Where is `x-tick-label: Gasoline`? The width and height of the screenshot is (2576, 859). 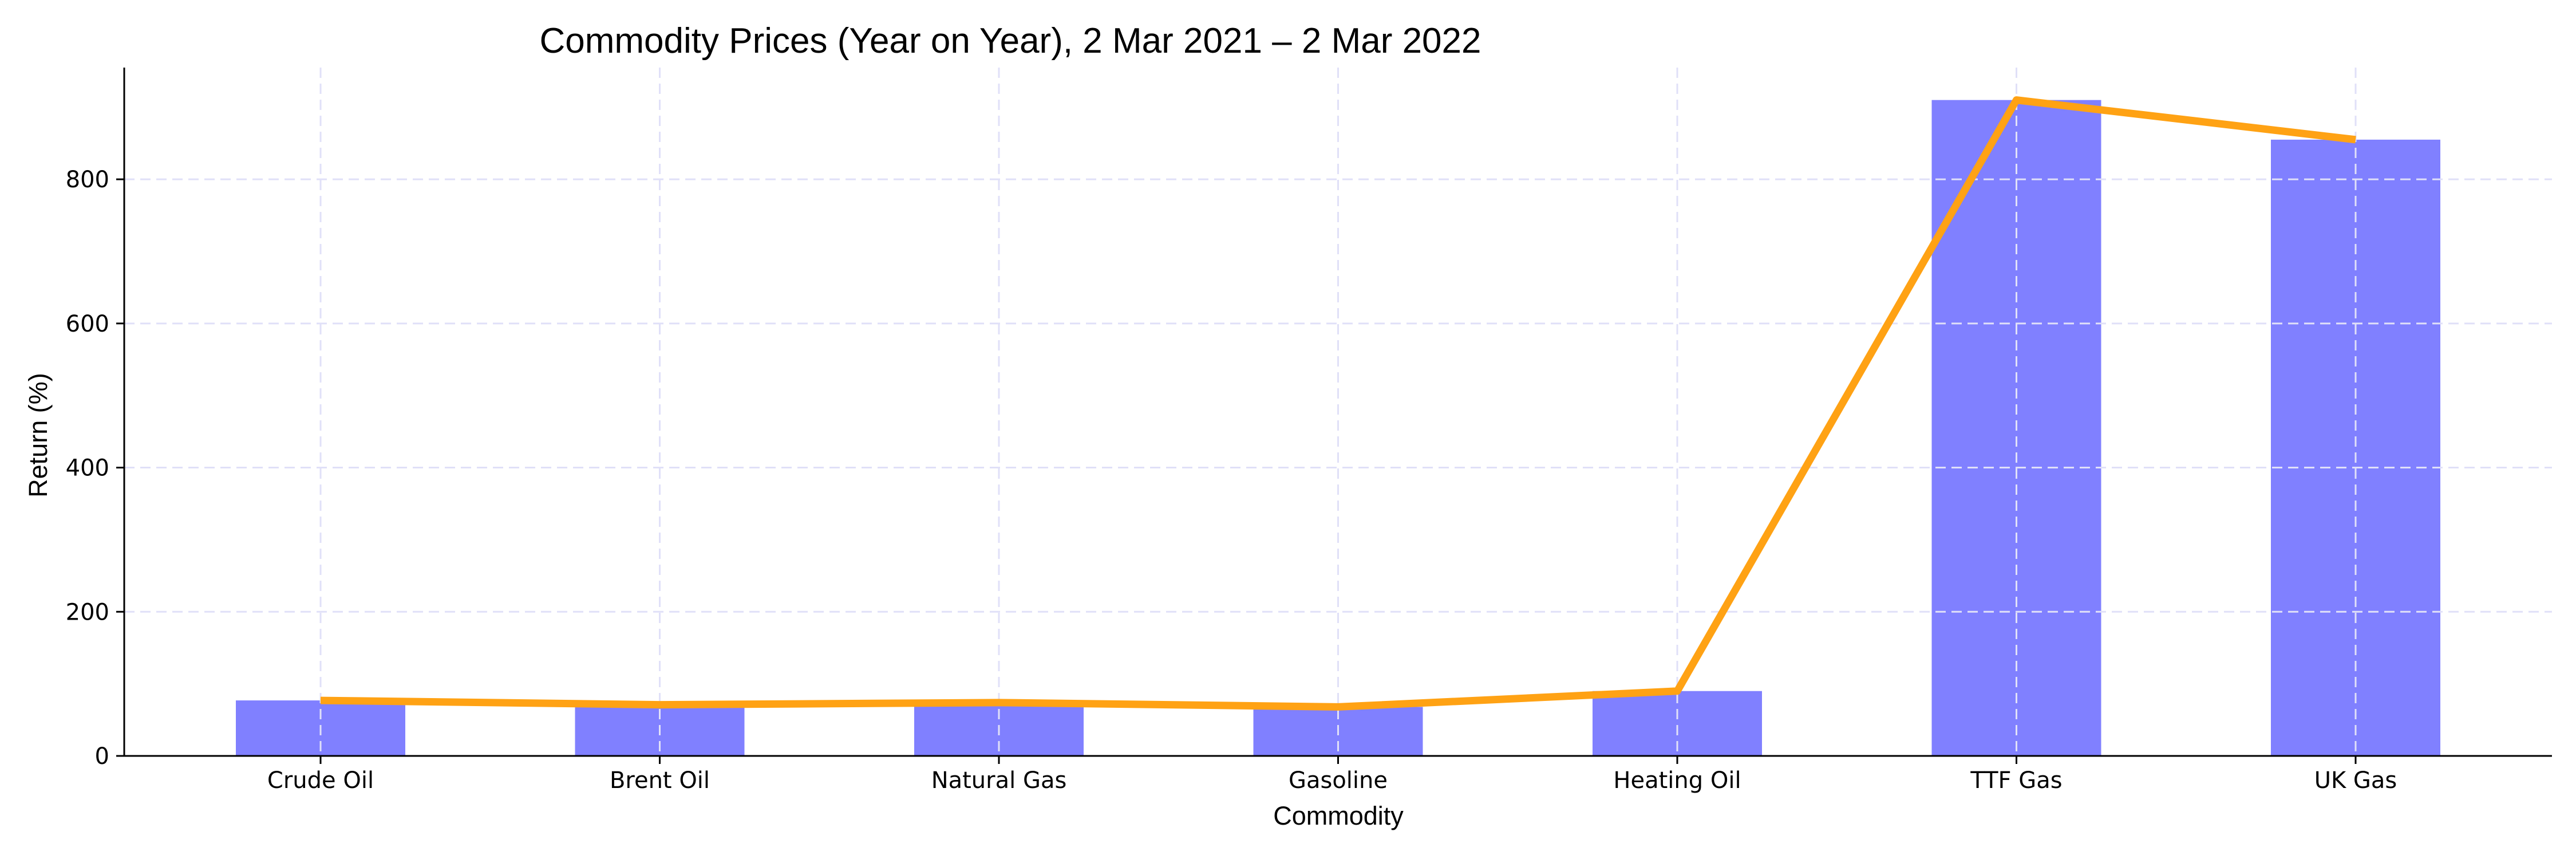
x-tick-label: Gasoline is located at coordinates (1338, 780).